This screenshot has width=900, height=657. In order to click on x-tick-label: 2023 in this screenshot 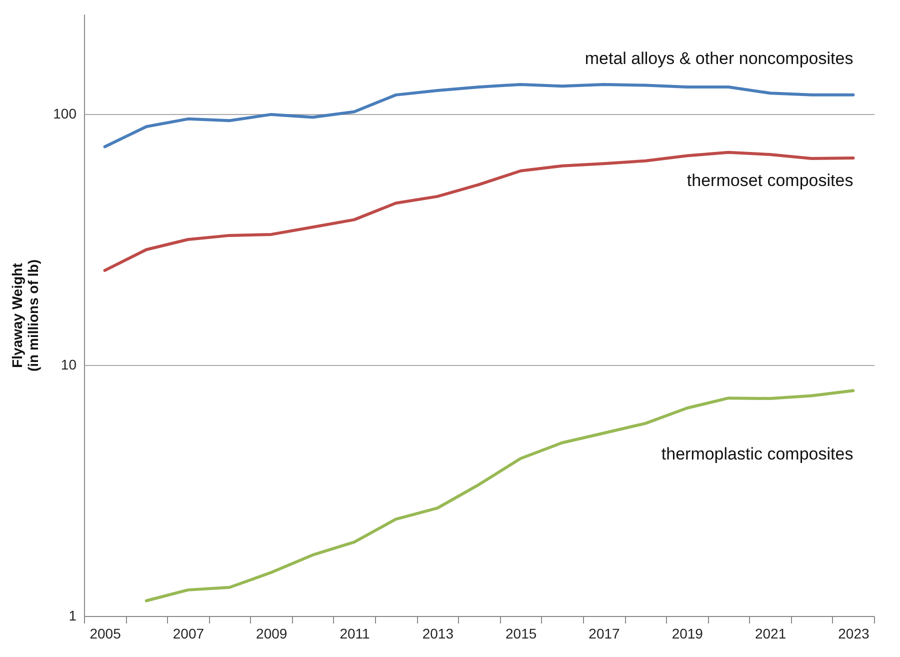, I will do `click(854, 634)`.